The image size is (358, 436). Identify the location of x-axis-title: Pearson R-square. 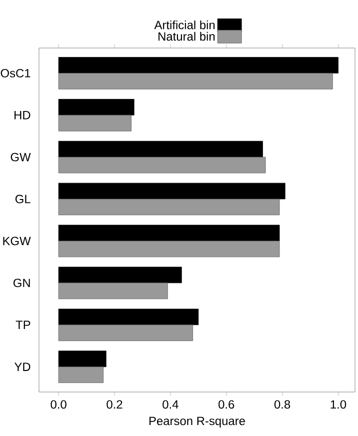
(197, 422).